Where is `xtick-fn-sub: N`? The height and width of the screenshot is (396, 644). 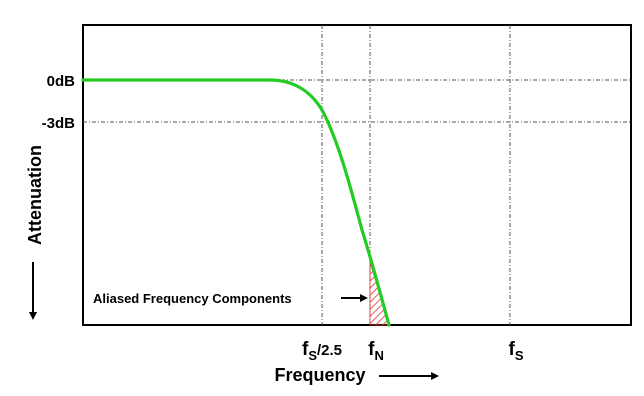
xtick-fn-sub: N is located at coordinates (378, 355).